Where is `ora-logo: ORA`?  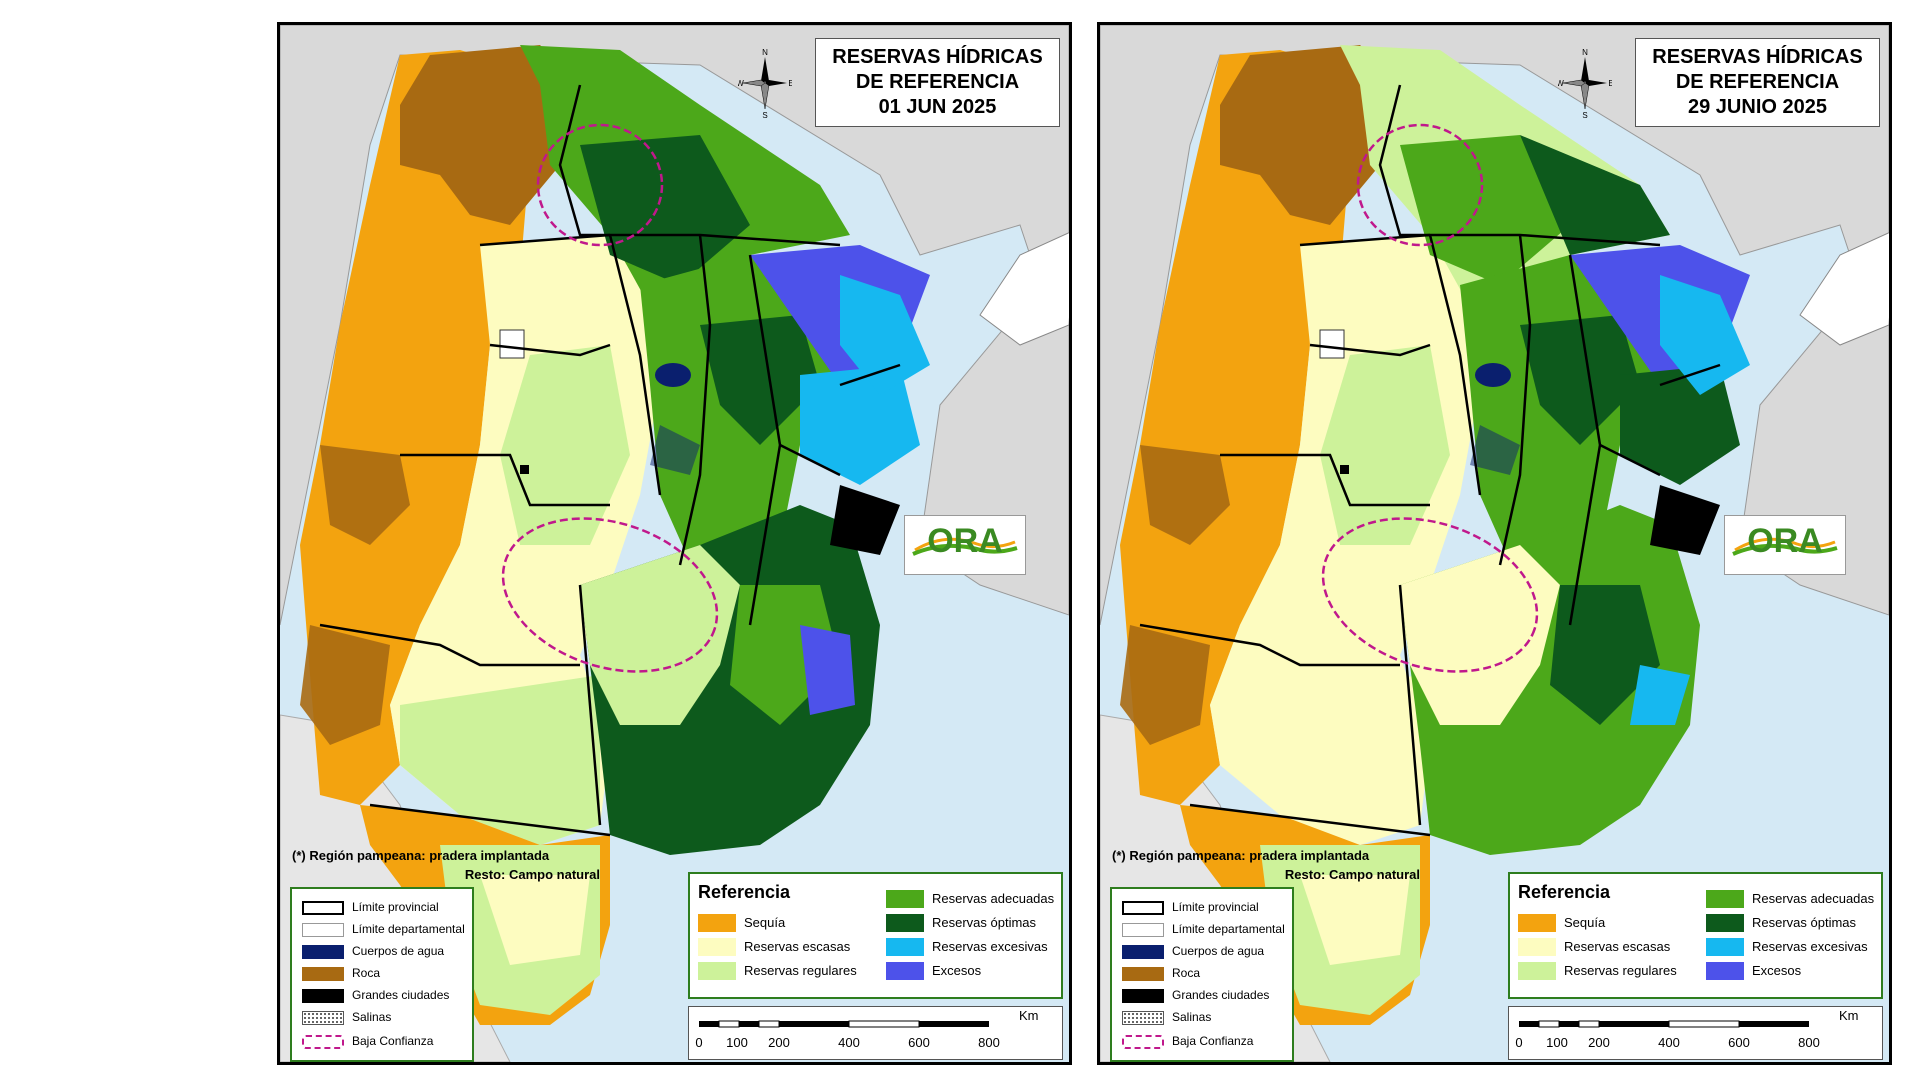
ora-logo: ORA is located at coordinates (1785, 545).